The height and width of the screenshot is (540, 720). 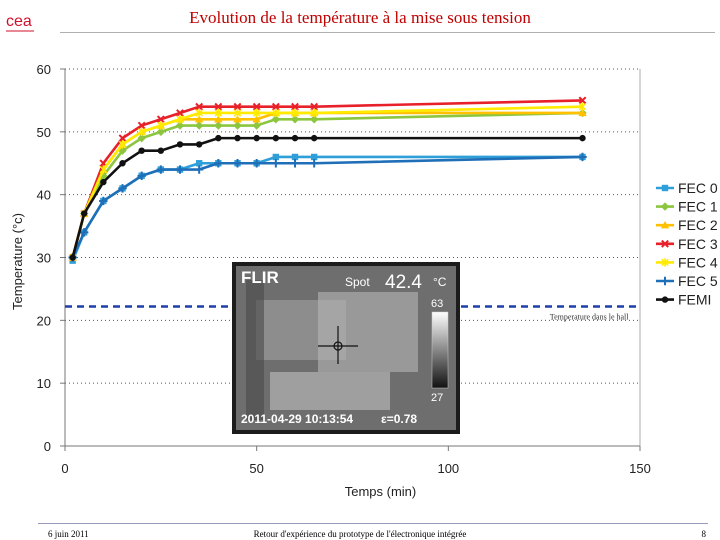 I want to click on legend-marker-femi, so click(x=665, y=299).